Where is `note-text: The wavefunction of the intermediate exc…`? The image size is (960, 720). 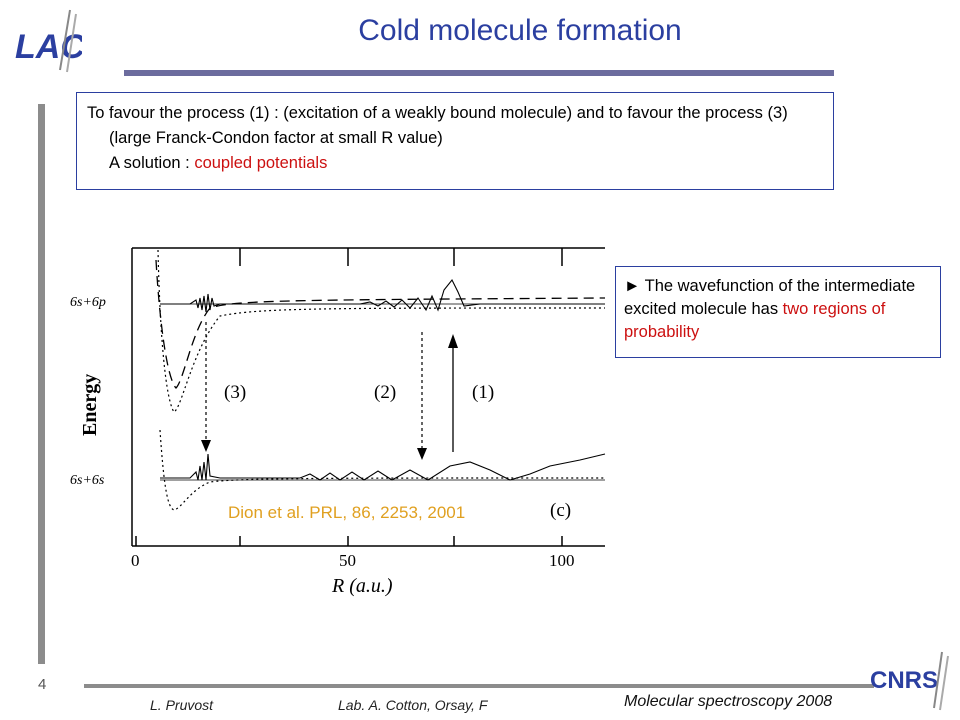
note-text: The wavefunction of the intermediate exc… is located at coordinates (770, 297).